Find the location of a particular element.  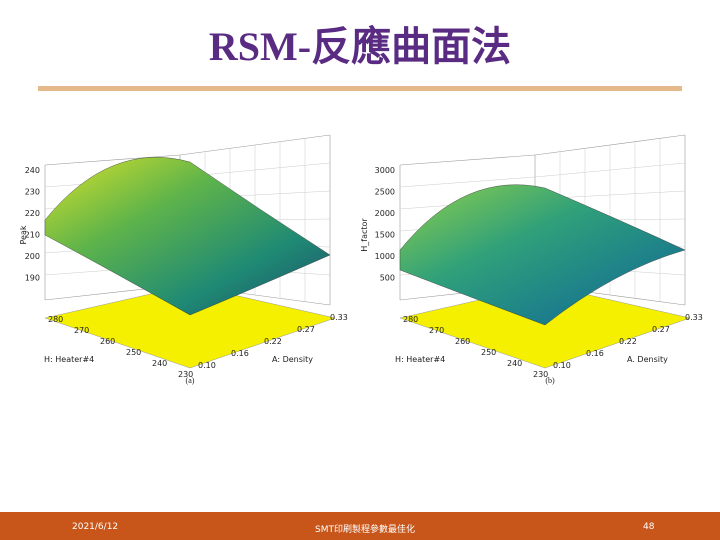

z-axis-label: H_factor is located at coordinates (364, 235).